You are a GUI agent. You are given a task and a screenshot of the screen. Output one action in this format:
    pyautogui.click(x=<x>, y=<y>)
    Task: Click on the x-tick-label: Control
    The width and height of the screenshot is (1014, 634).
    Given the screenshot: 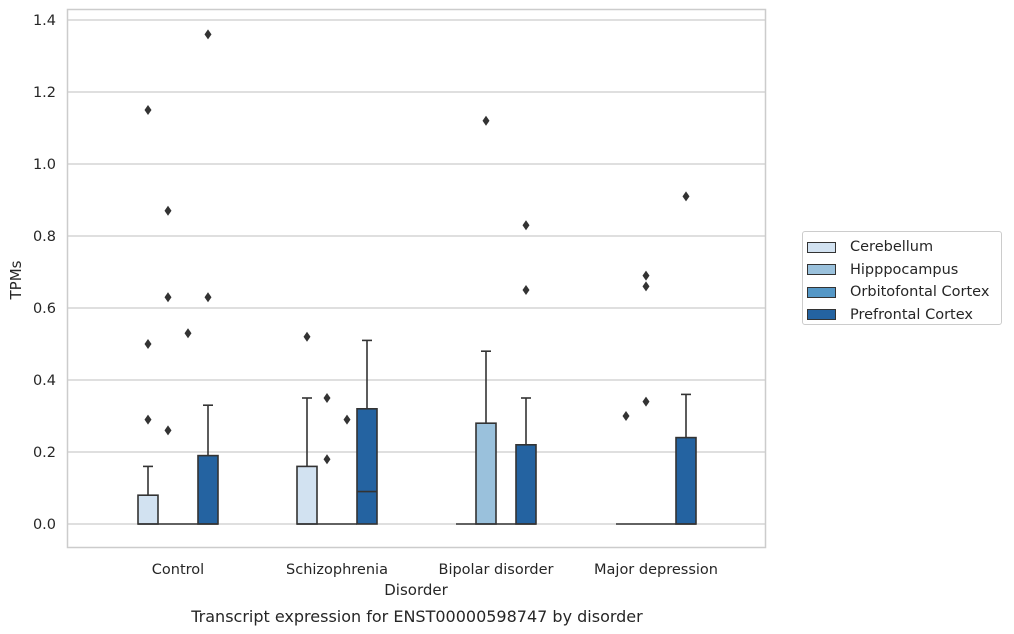 What is the action you would take?
    pyautogui.click(x=178, y=570)
    